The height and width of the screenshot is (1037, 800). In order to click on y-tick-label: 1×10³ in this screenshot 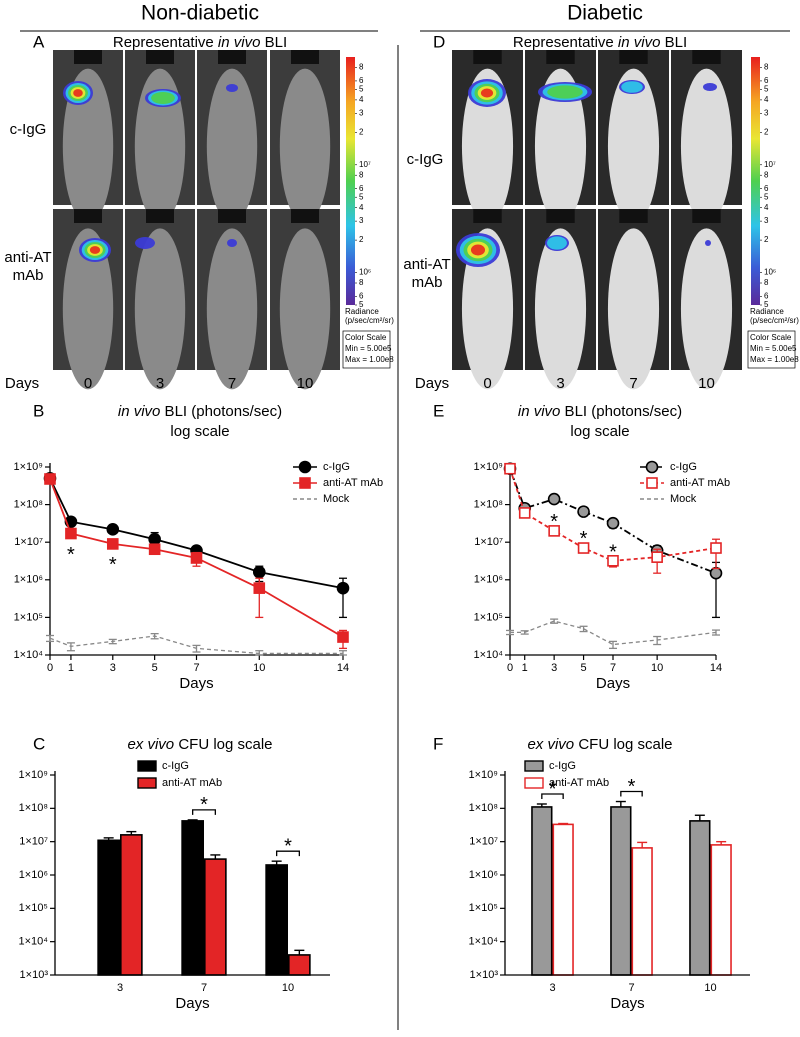, I will do `click(34, 975)`.